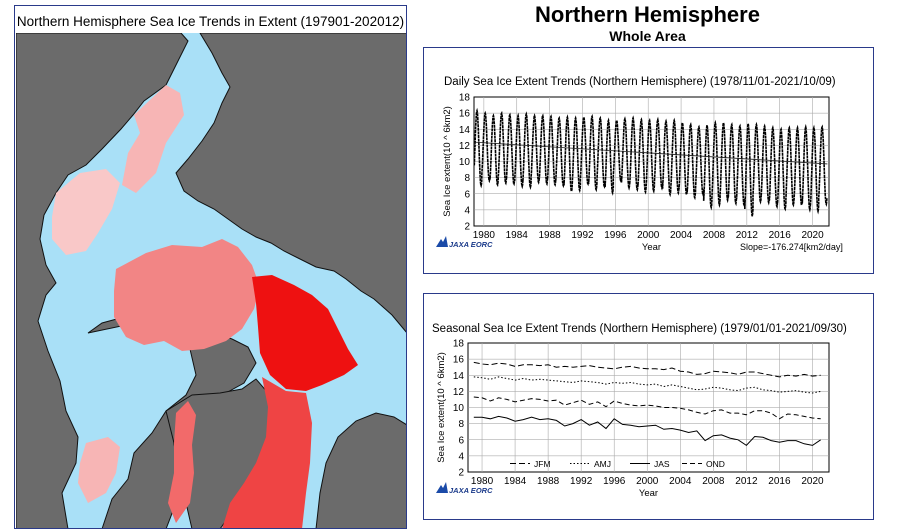 The image size is (901, 529). I want to click on trend-cell-hudson, so click(99, 470).